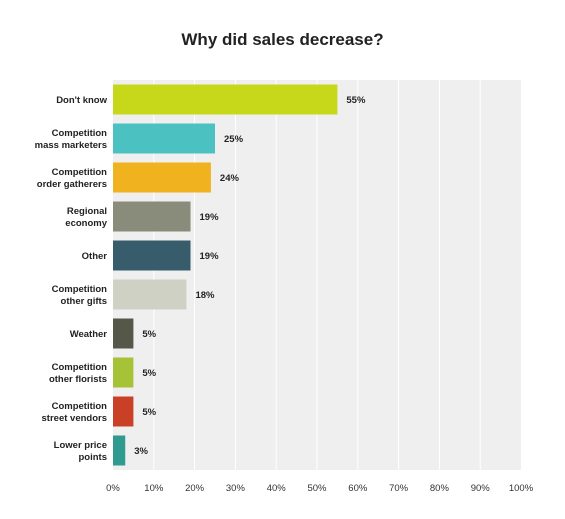  What do you see at coordinates (317, 488) in the screenshot?
I see `x-tick-label: 50%` at bounding box center [317, 488].